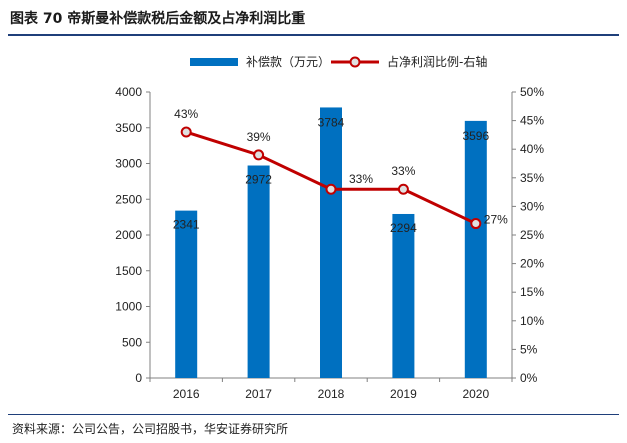 This screenshot has height=443, width=627. Describe the element at coordinates (186, 114) in the screenshot. I see `ratio-data-label: 43%` at that location.